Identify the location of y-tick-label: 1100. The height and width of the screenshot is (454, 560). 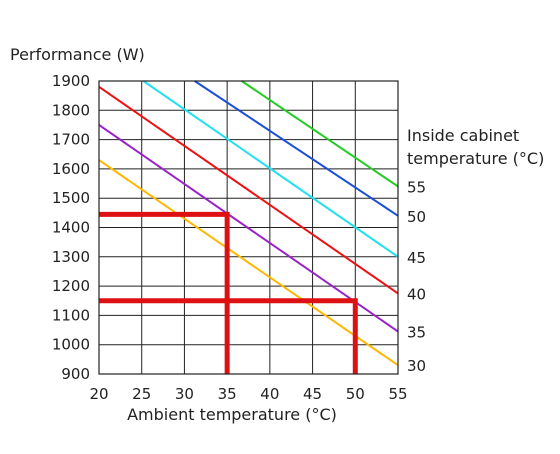
(71, 315).